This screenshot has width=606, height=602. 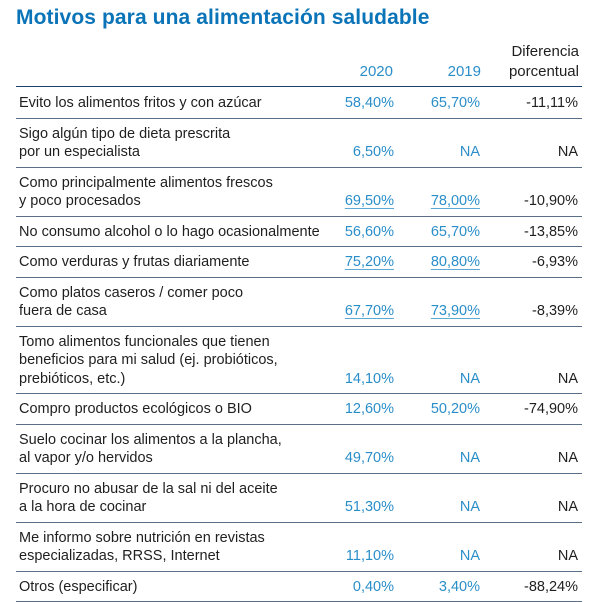 I want to click on value-2020: 49,70%, so click(x=369, y=458).